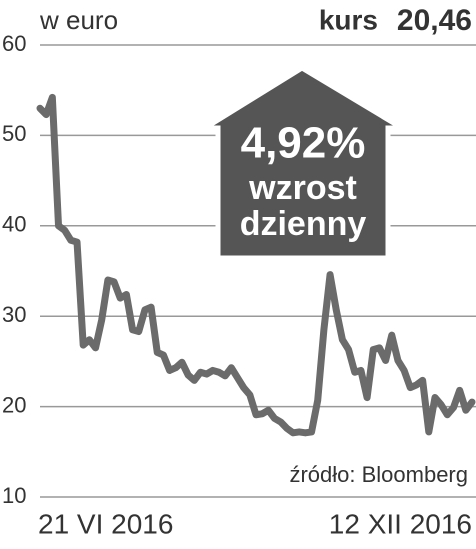 Image resolution: width=476 pixels, height=549 pixels. What do you see at coordinates (14, 133) in the screenshot?
I see `y-tick-label: 50` at bounding box center [14, 133].